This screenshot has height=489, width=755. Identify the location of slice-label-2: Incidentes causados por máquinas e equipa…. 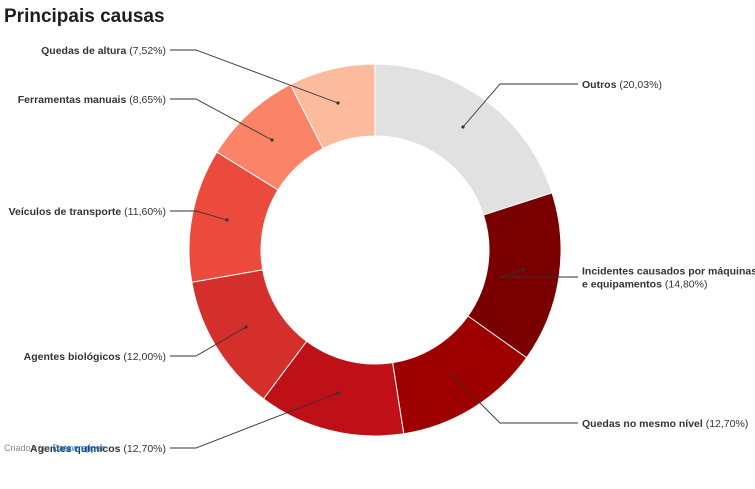
(668, 278).